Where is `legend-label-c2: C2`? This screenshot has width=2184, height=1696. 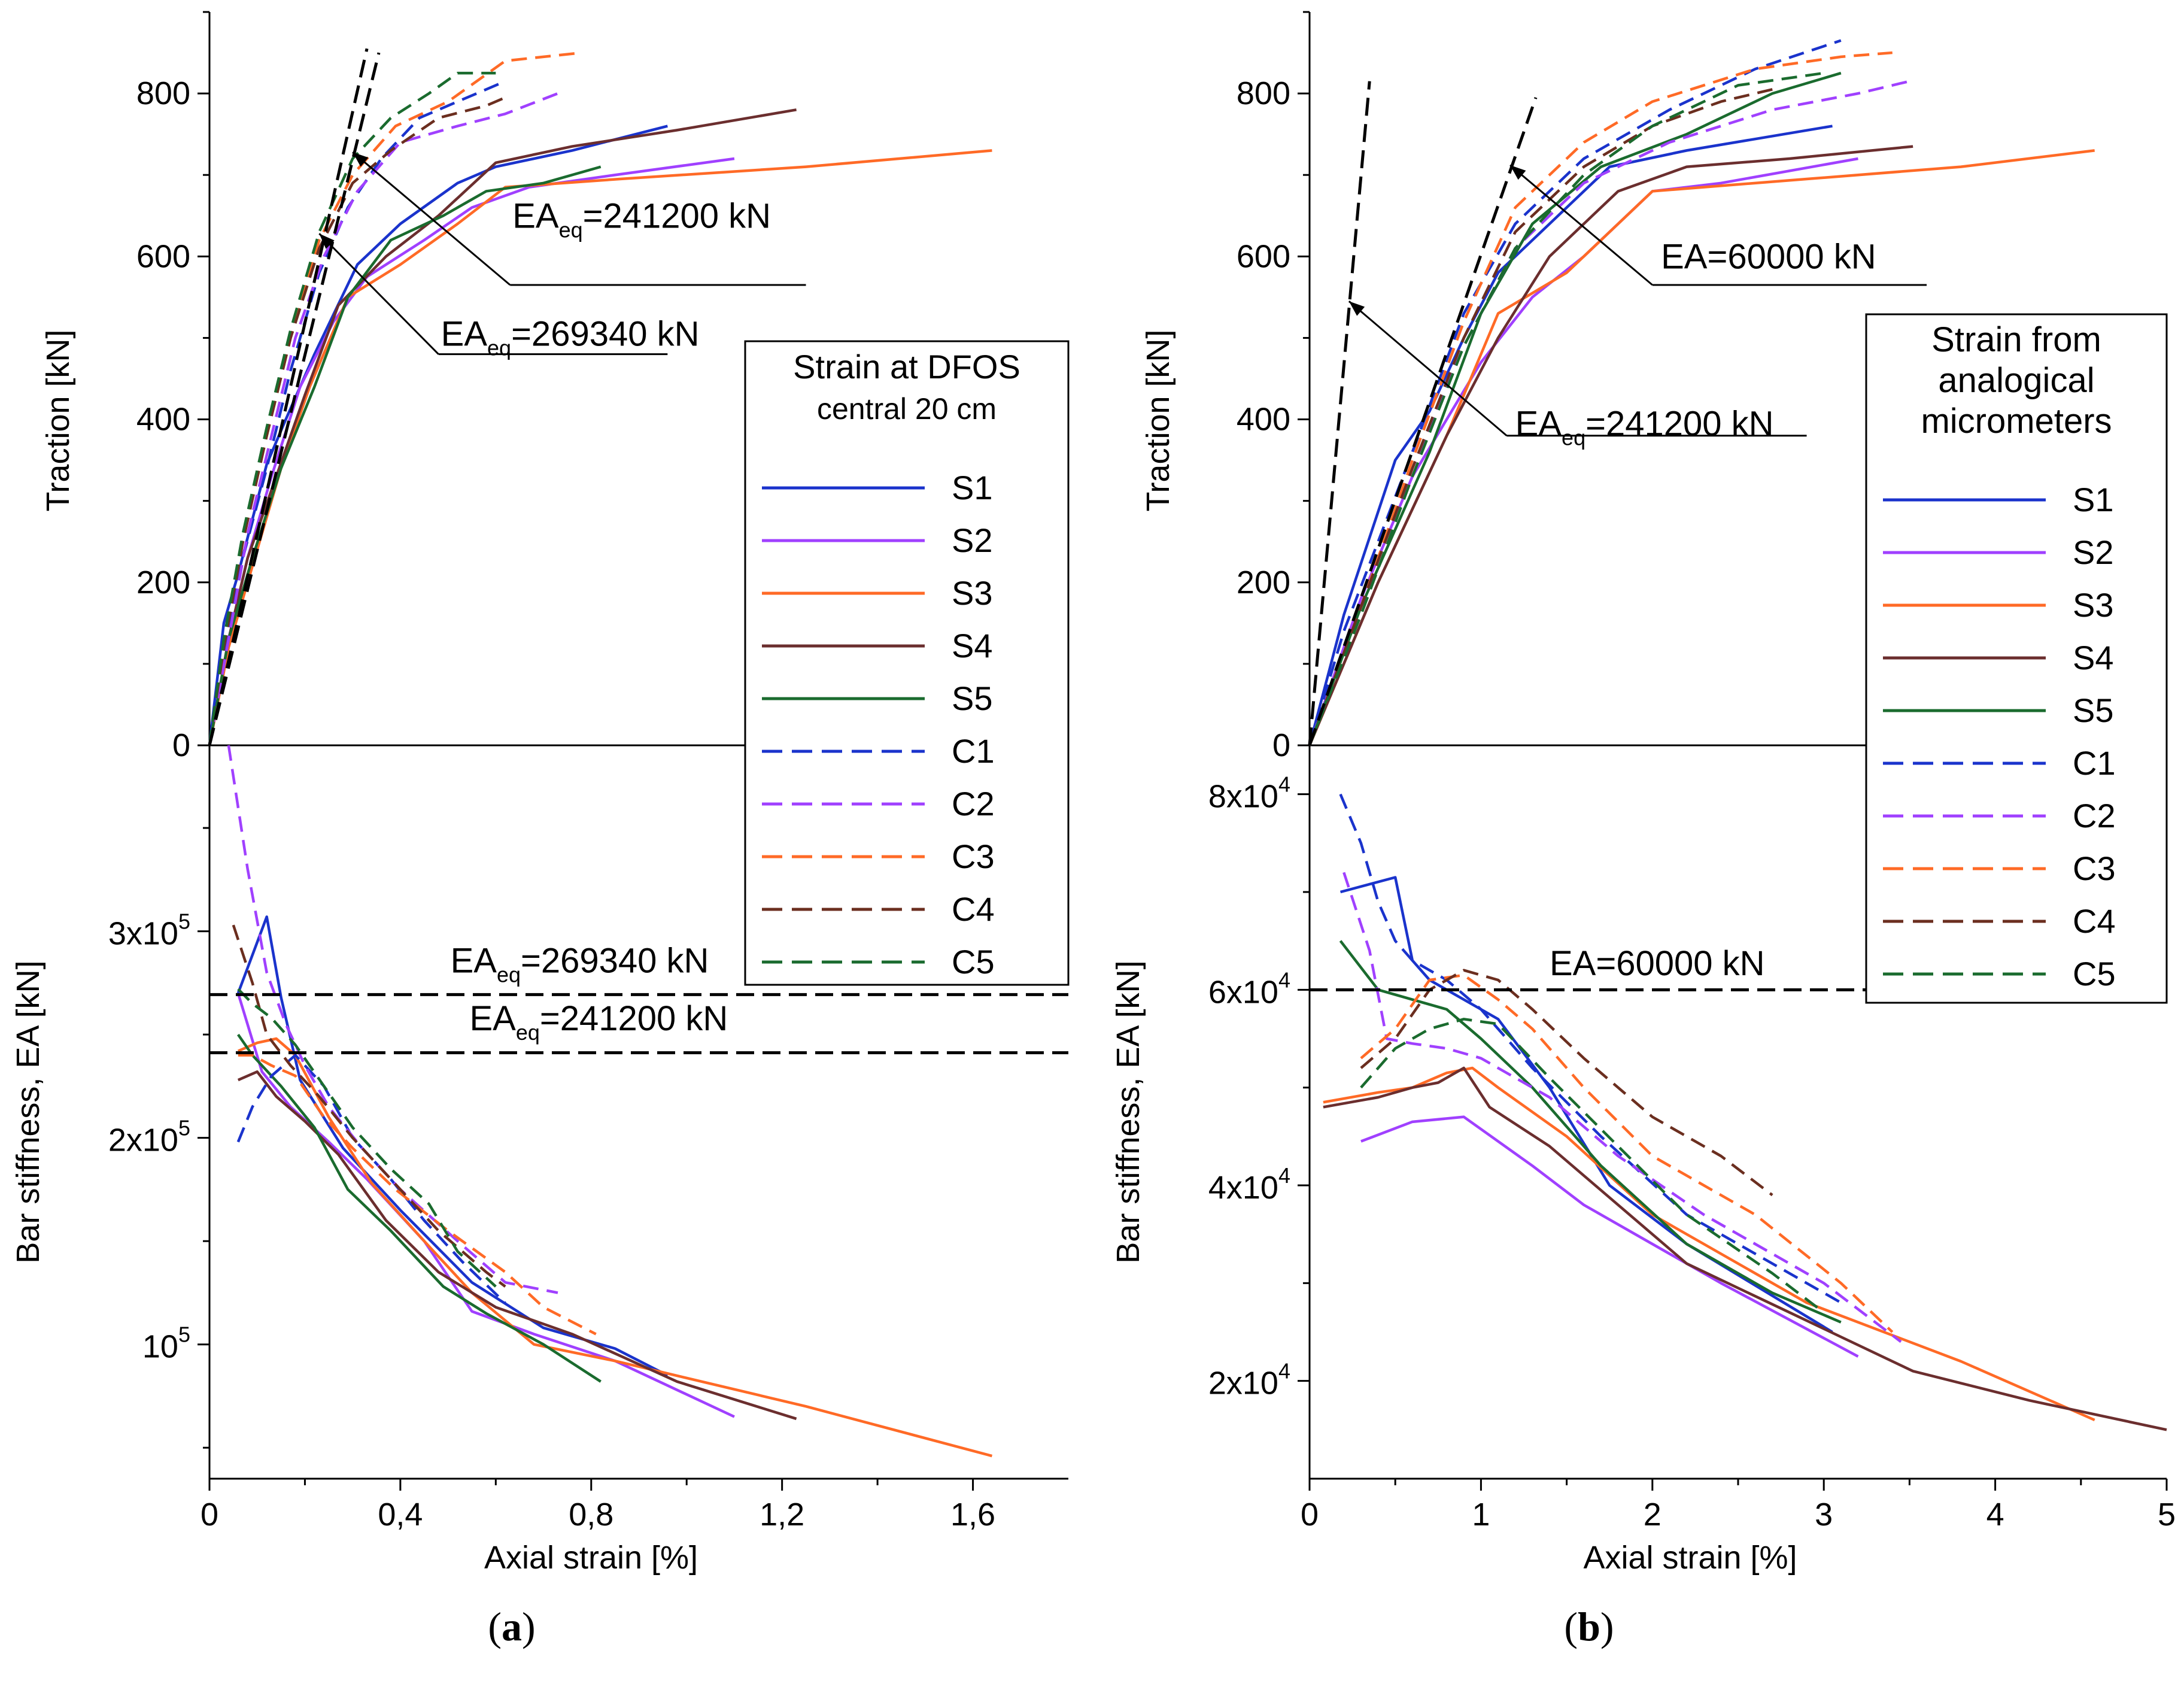 legend-label-c2: C2 is located at coordinates (973, 804).